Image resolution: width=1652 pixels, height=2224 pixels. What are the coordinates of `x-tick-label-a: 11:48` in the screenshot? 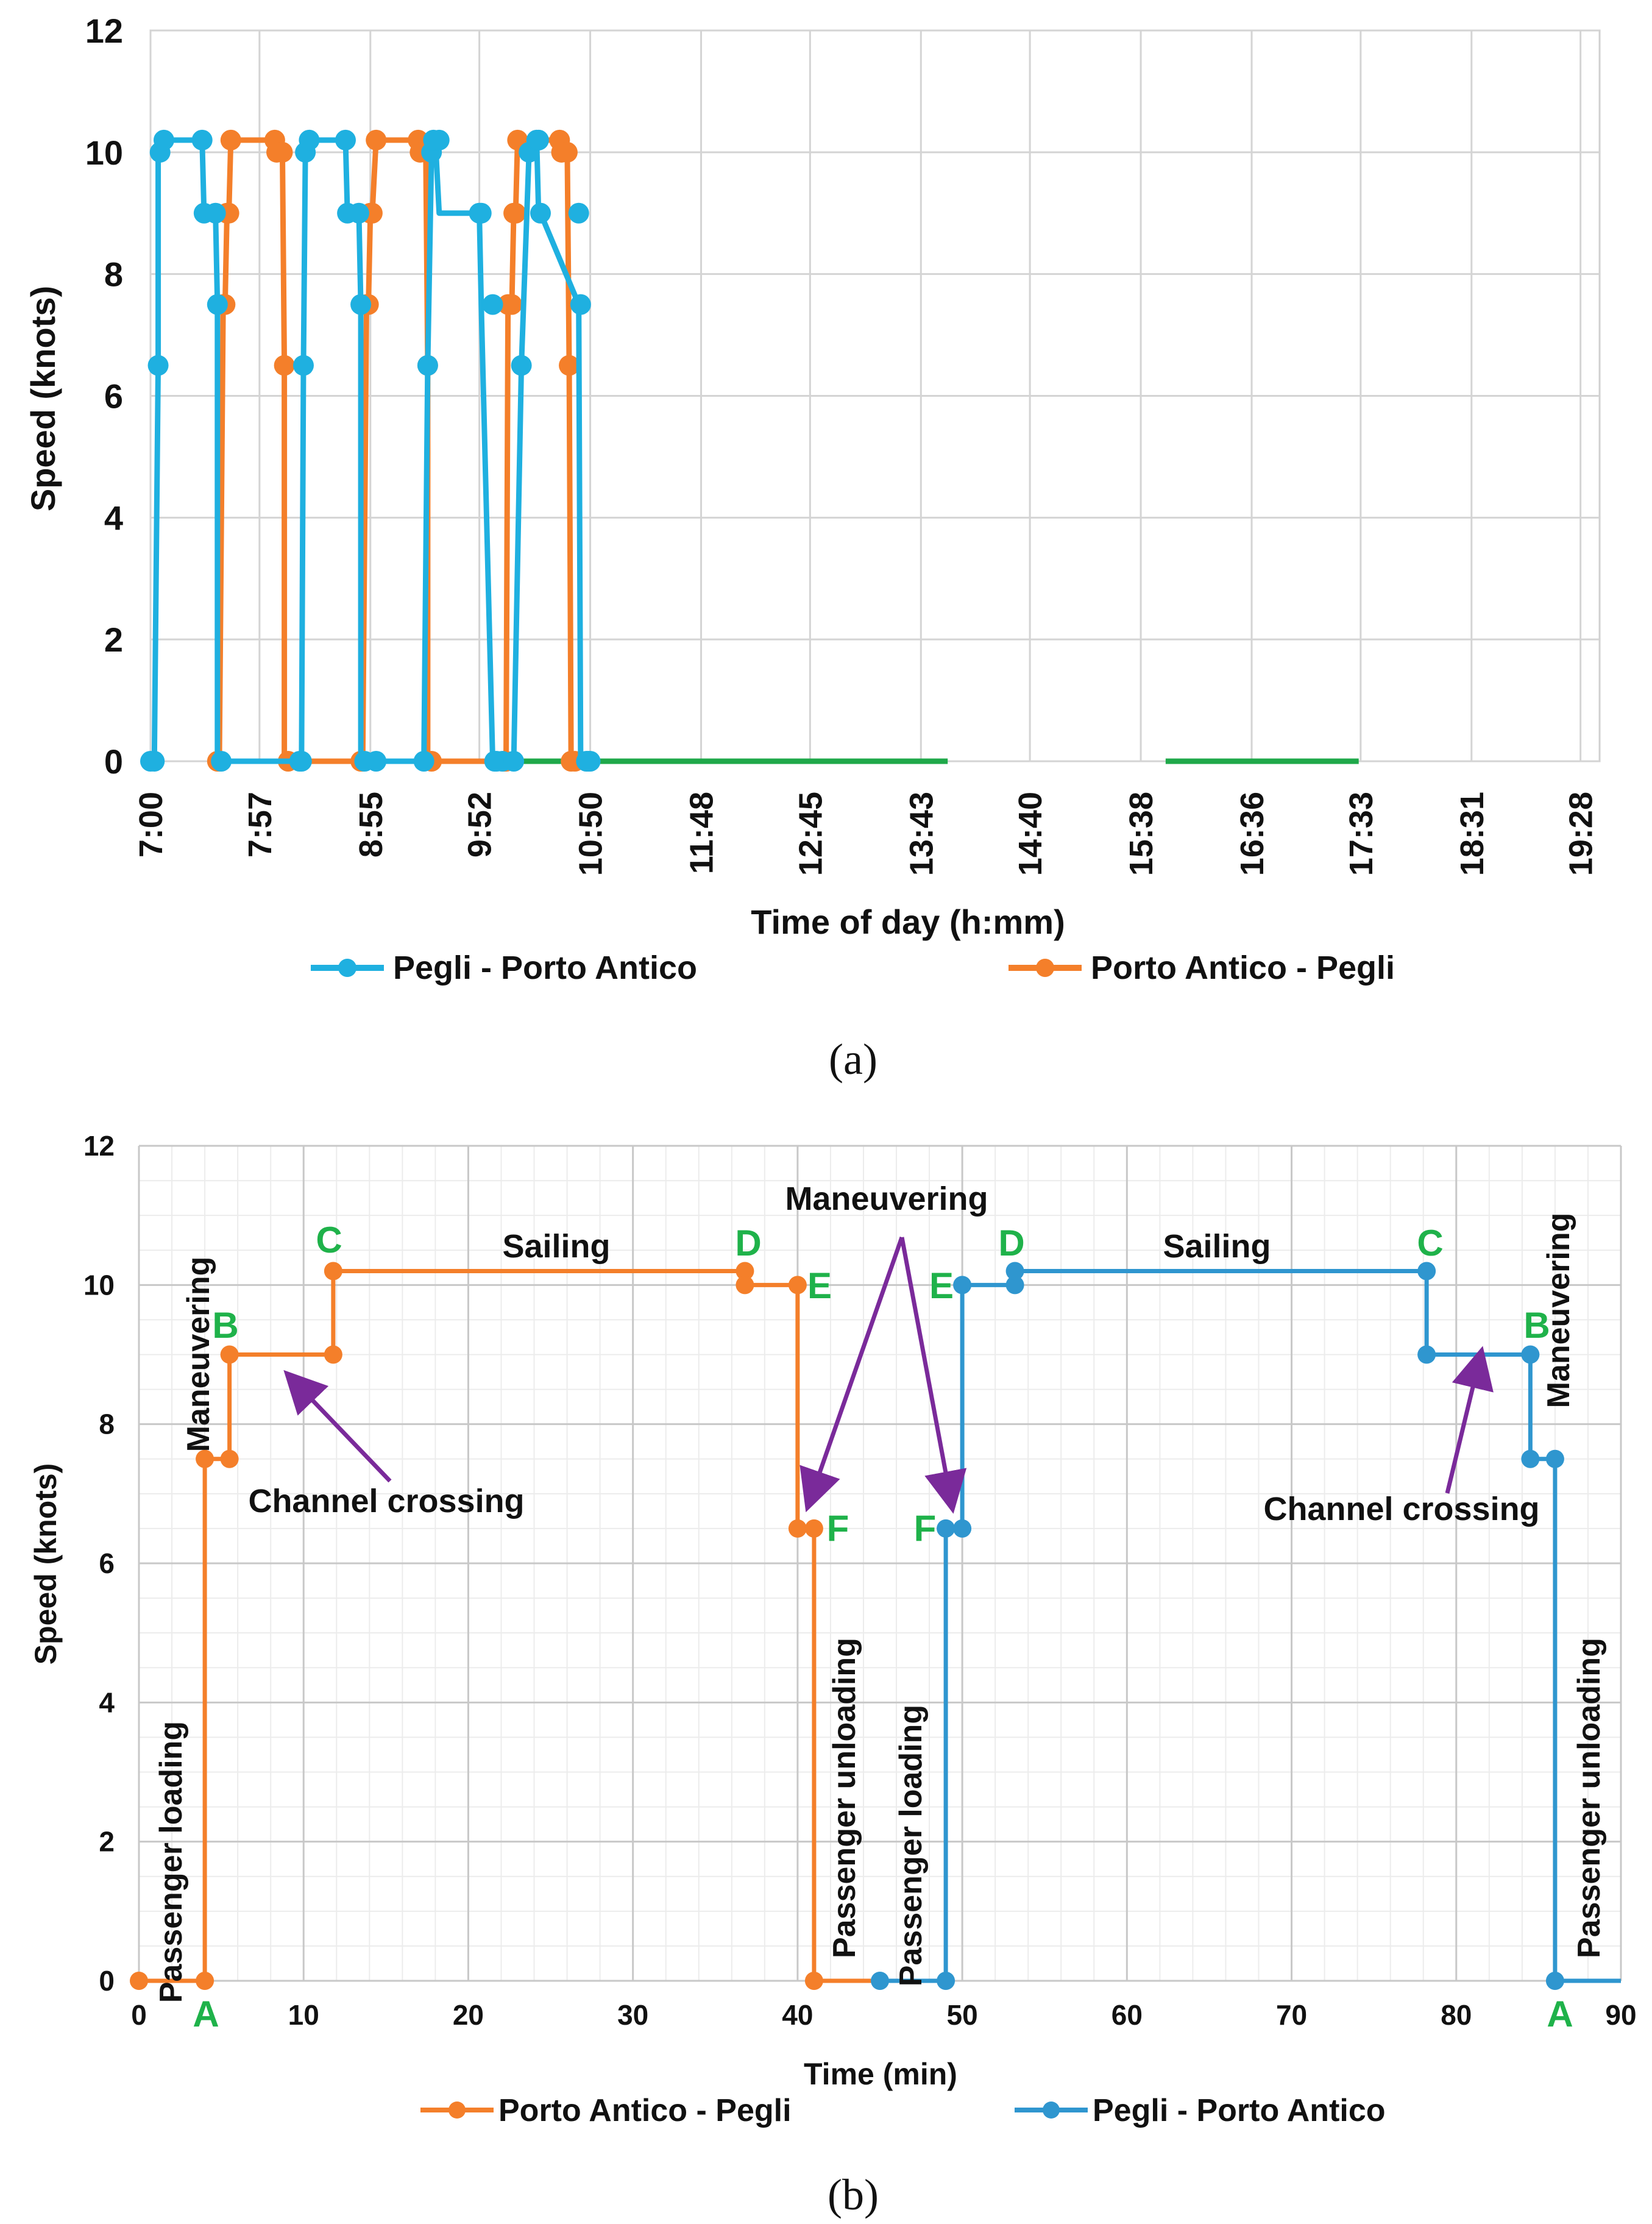 It's located at (702, 833).